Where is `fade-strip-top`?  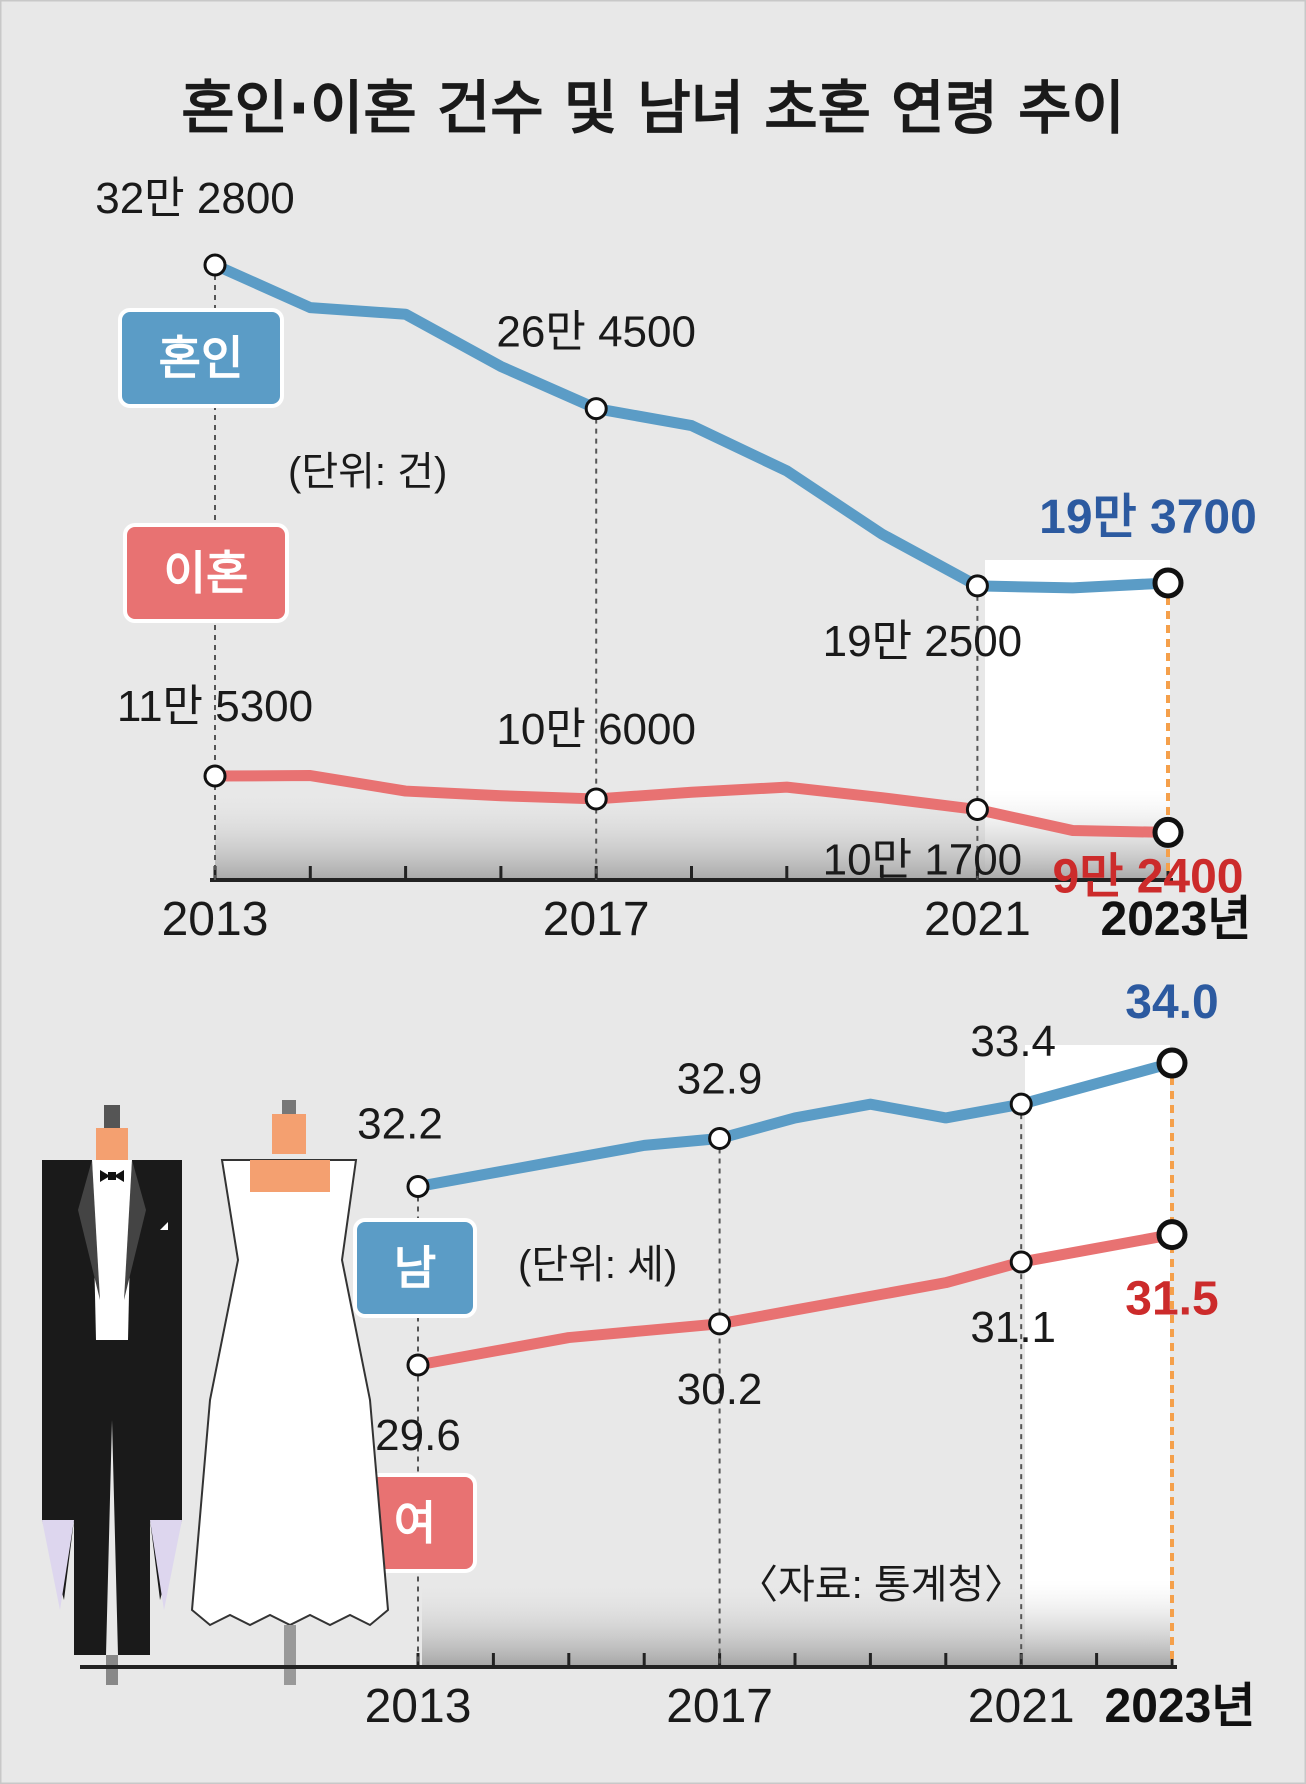
fade-strip-top is located at coordinates (692, 835).